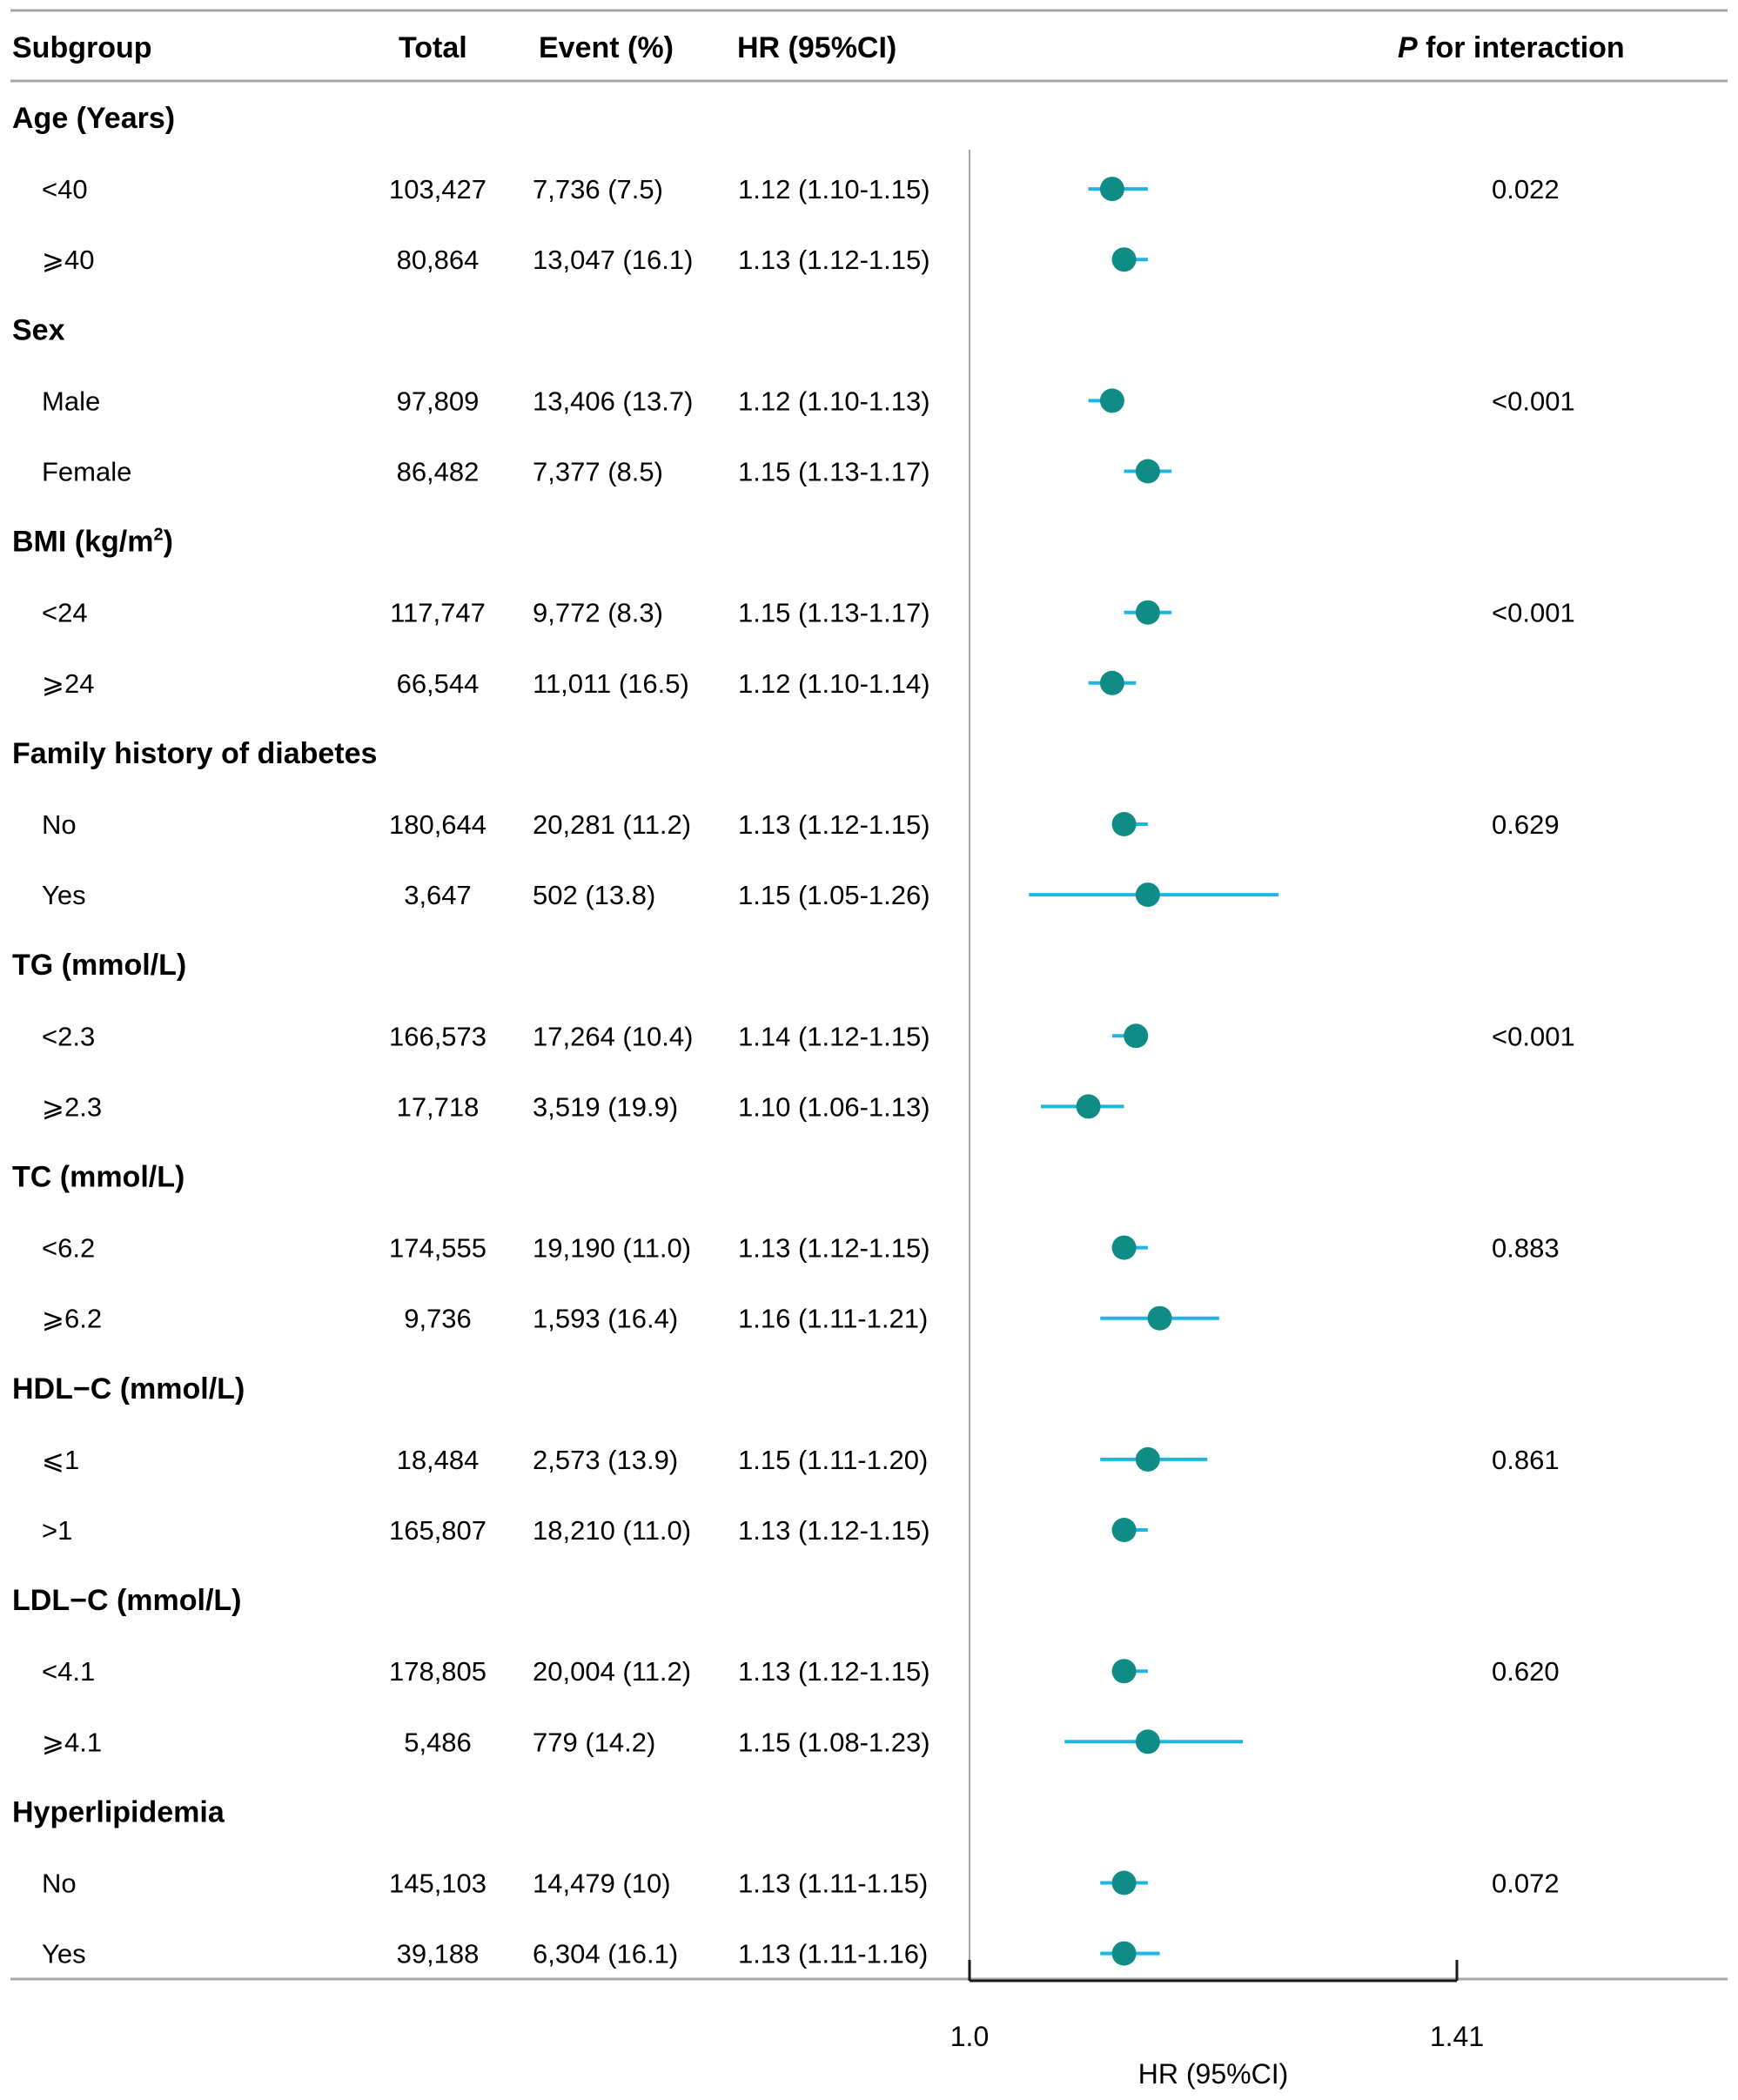 The image size is (1738, 2100). I want to click on hr-value: 1.15 (1.08-1.23), so click(834, 1742).